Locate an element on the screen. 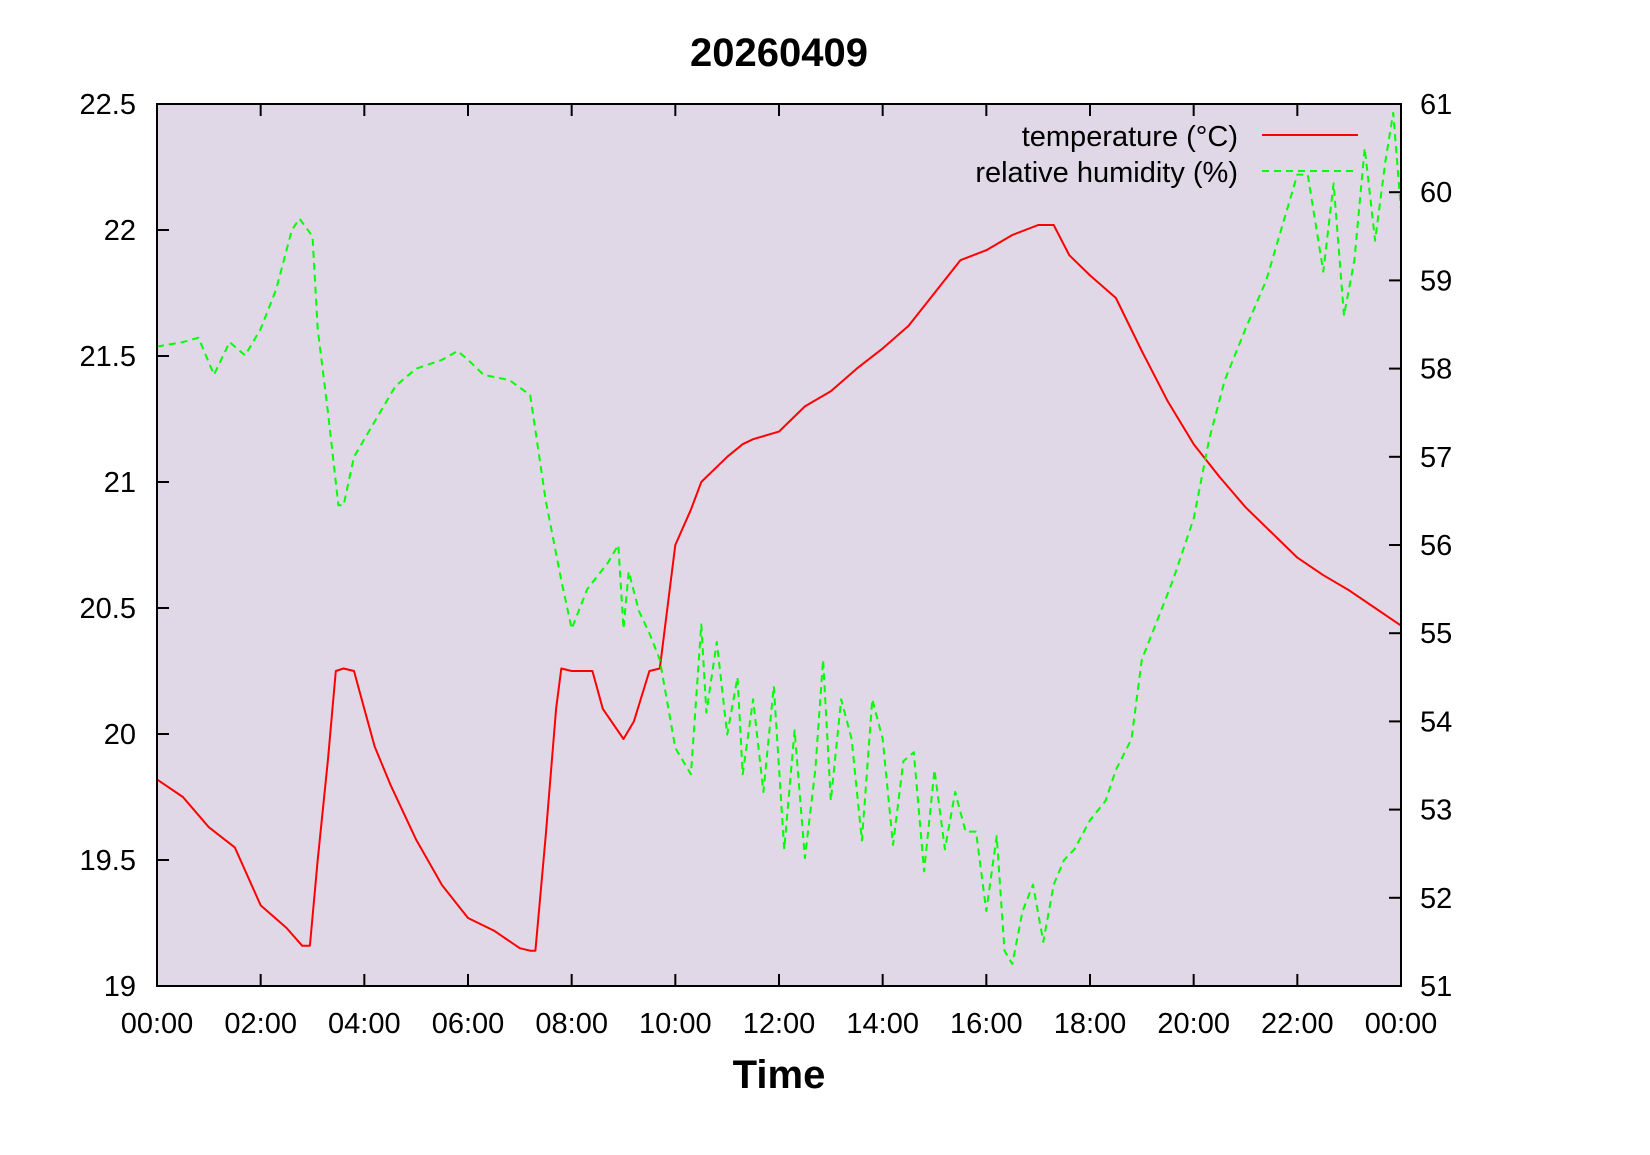 The image size is (1650, 1155). y-tick-label: 22.5 is located at coordinates (108, 105).